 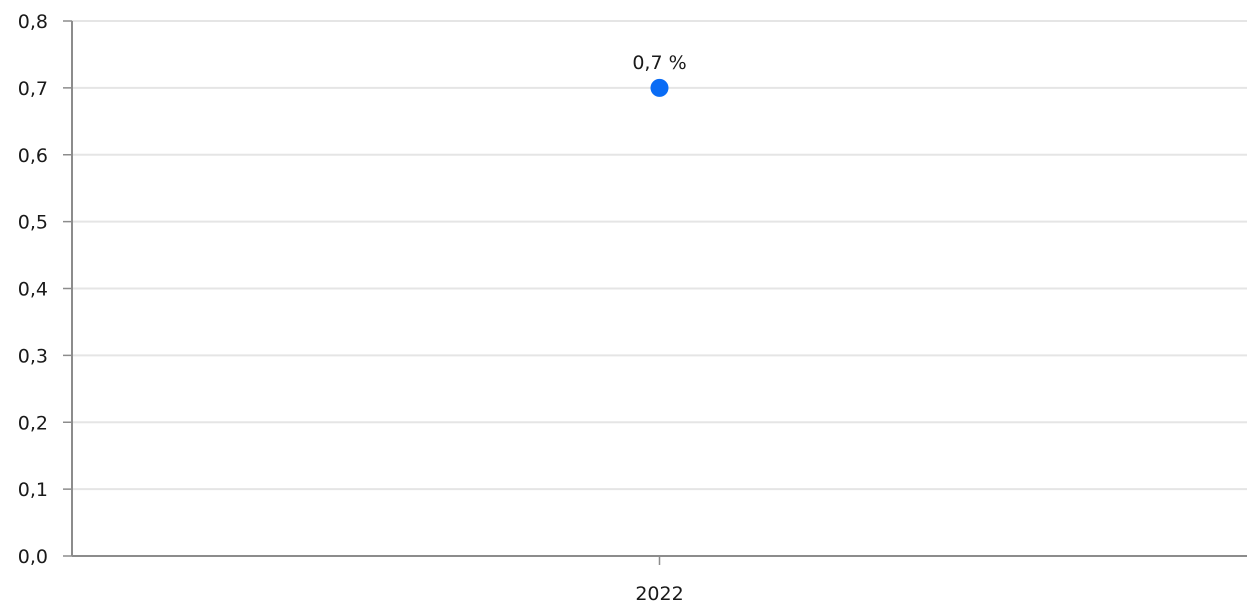 I want to click on y-tick-label: 0,0, so click(x=33, y=557).